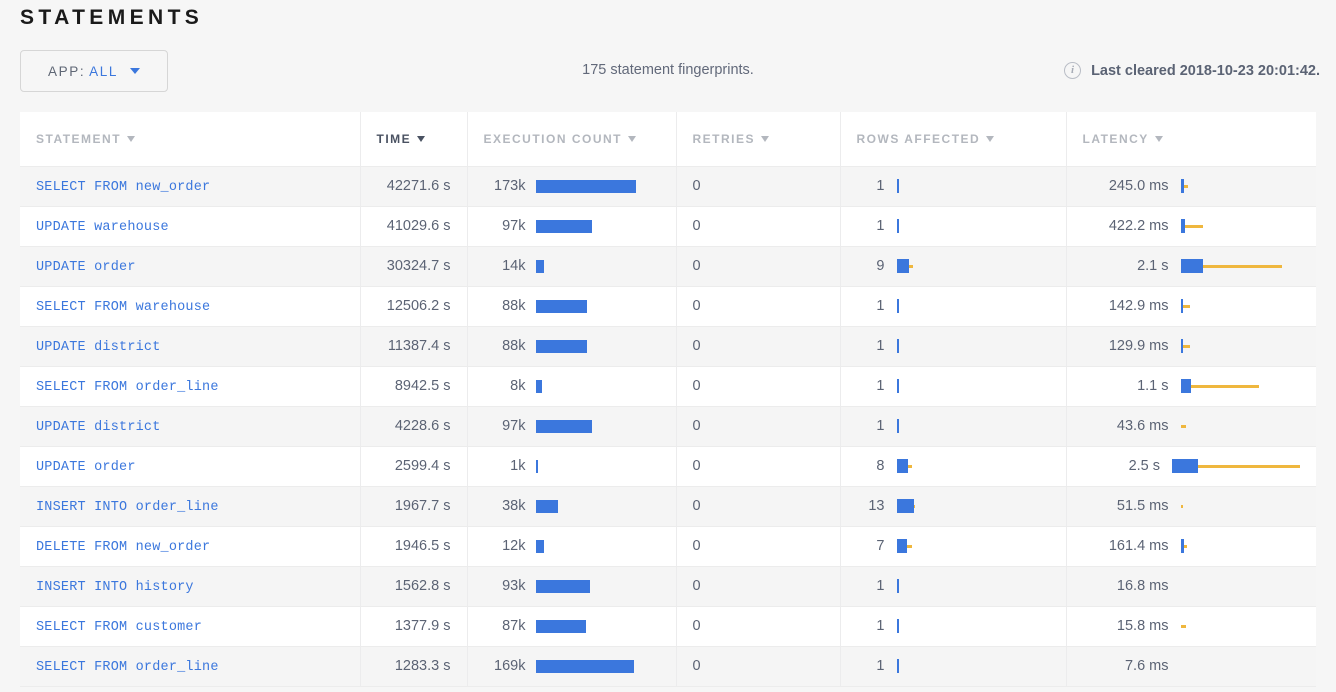  I want to click on statement-link: DELETE FROM new_order, so click(123, 547).